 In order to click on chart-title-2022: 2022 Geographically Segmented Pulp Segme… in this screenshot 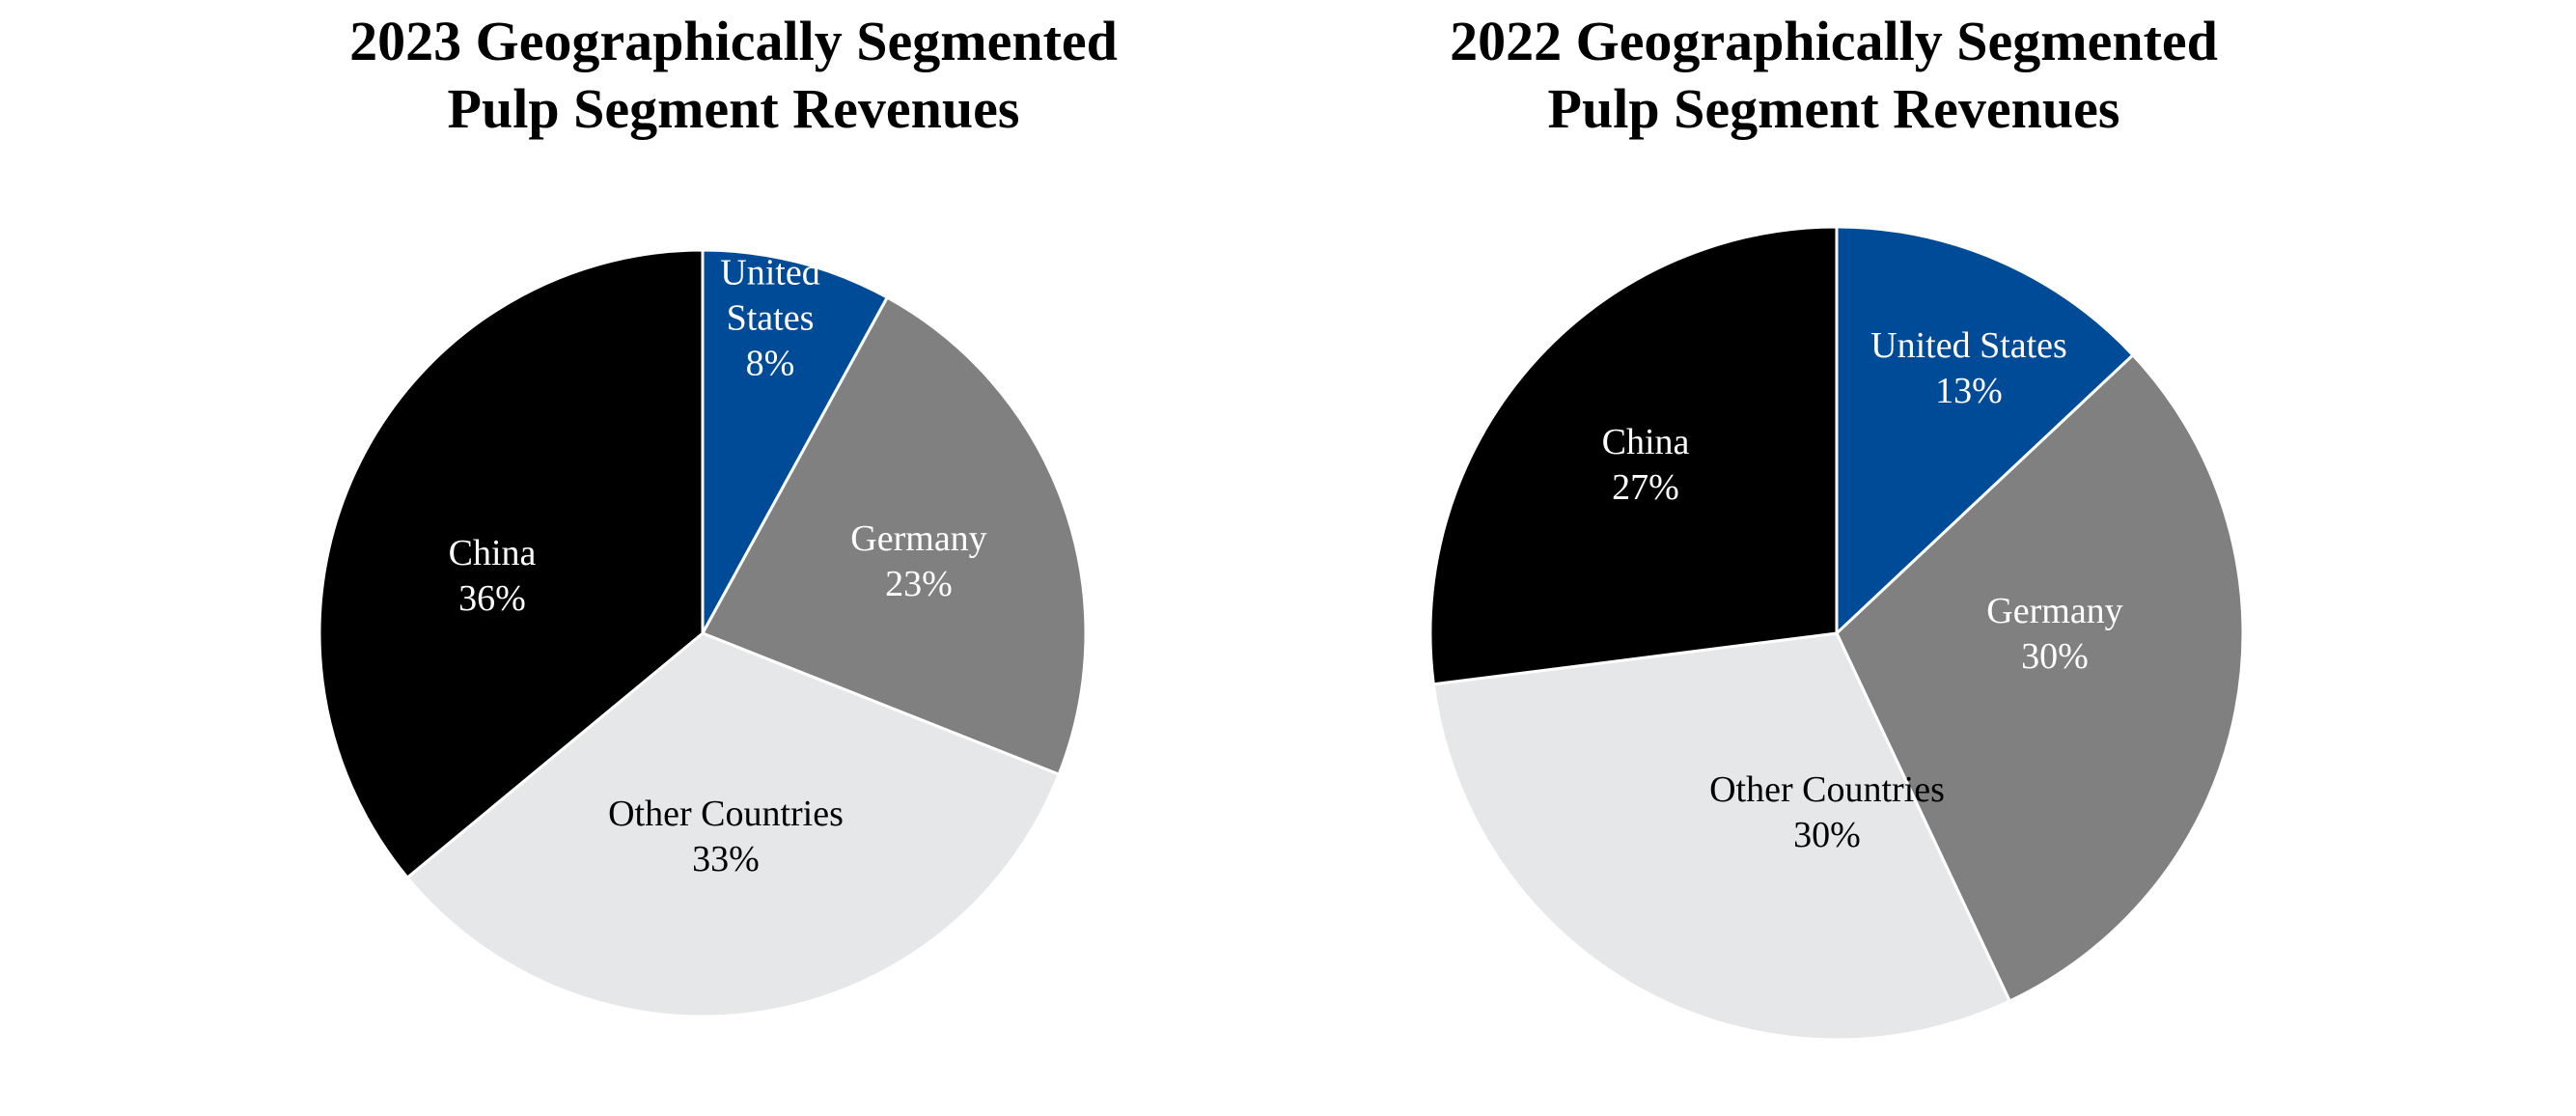, I will do `click(1833, 75)`.